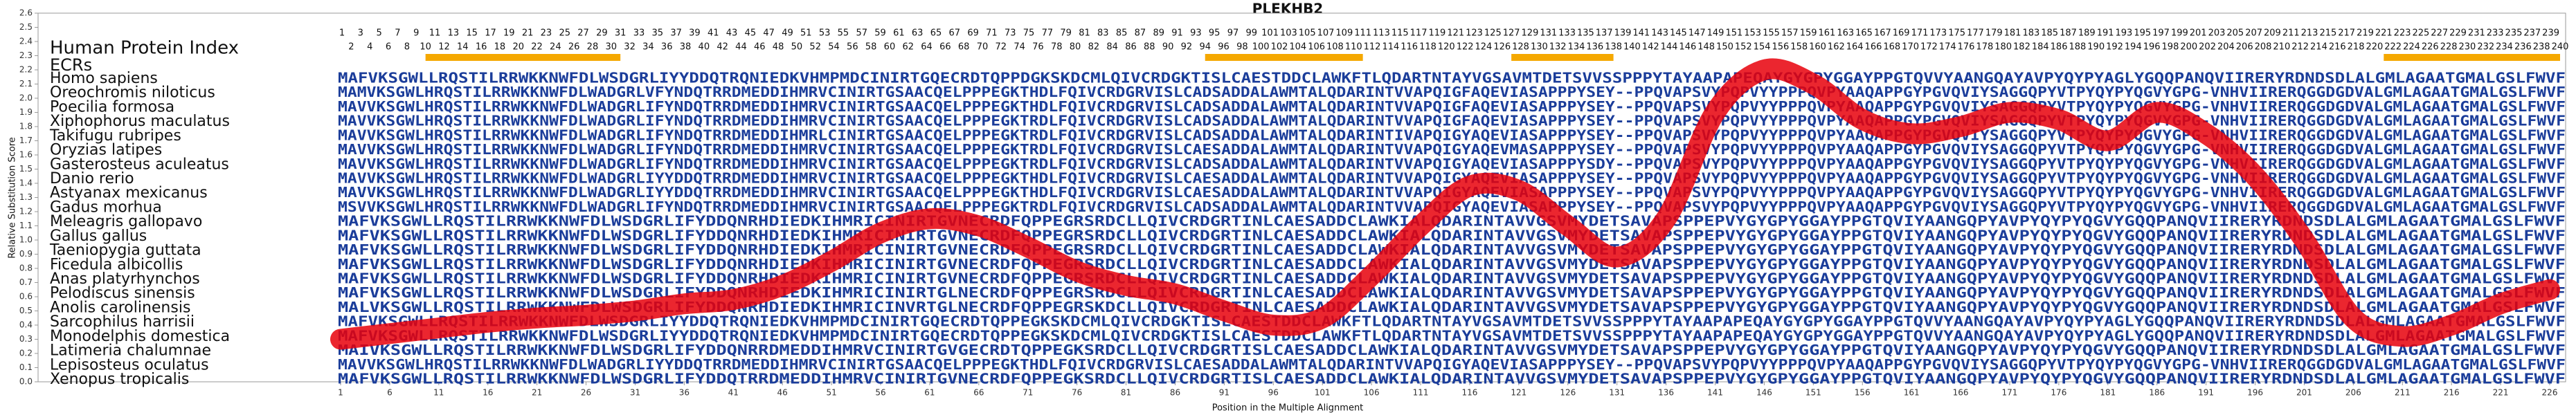 Image resolution: width=2576 pixels, height=415 pixels. What do you see at coordinates (106, 150) in the screenshot?
I see `species-name: Oryzias latipes` at bounding box center [106, 150].